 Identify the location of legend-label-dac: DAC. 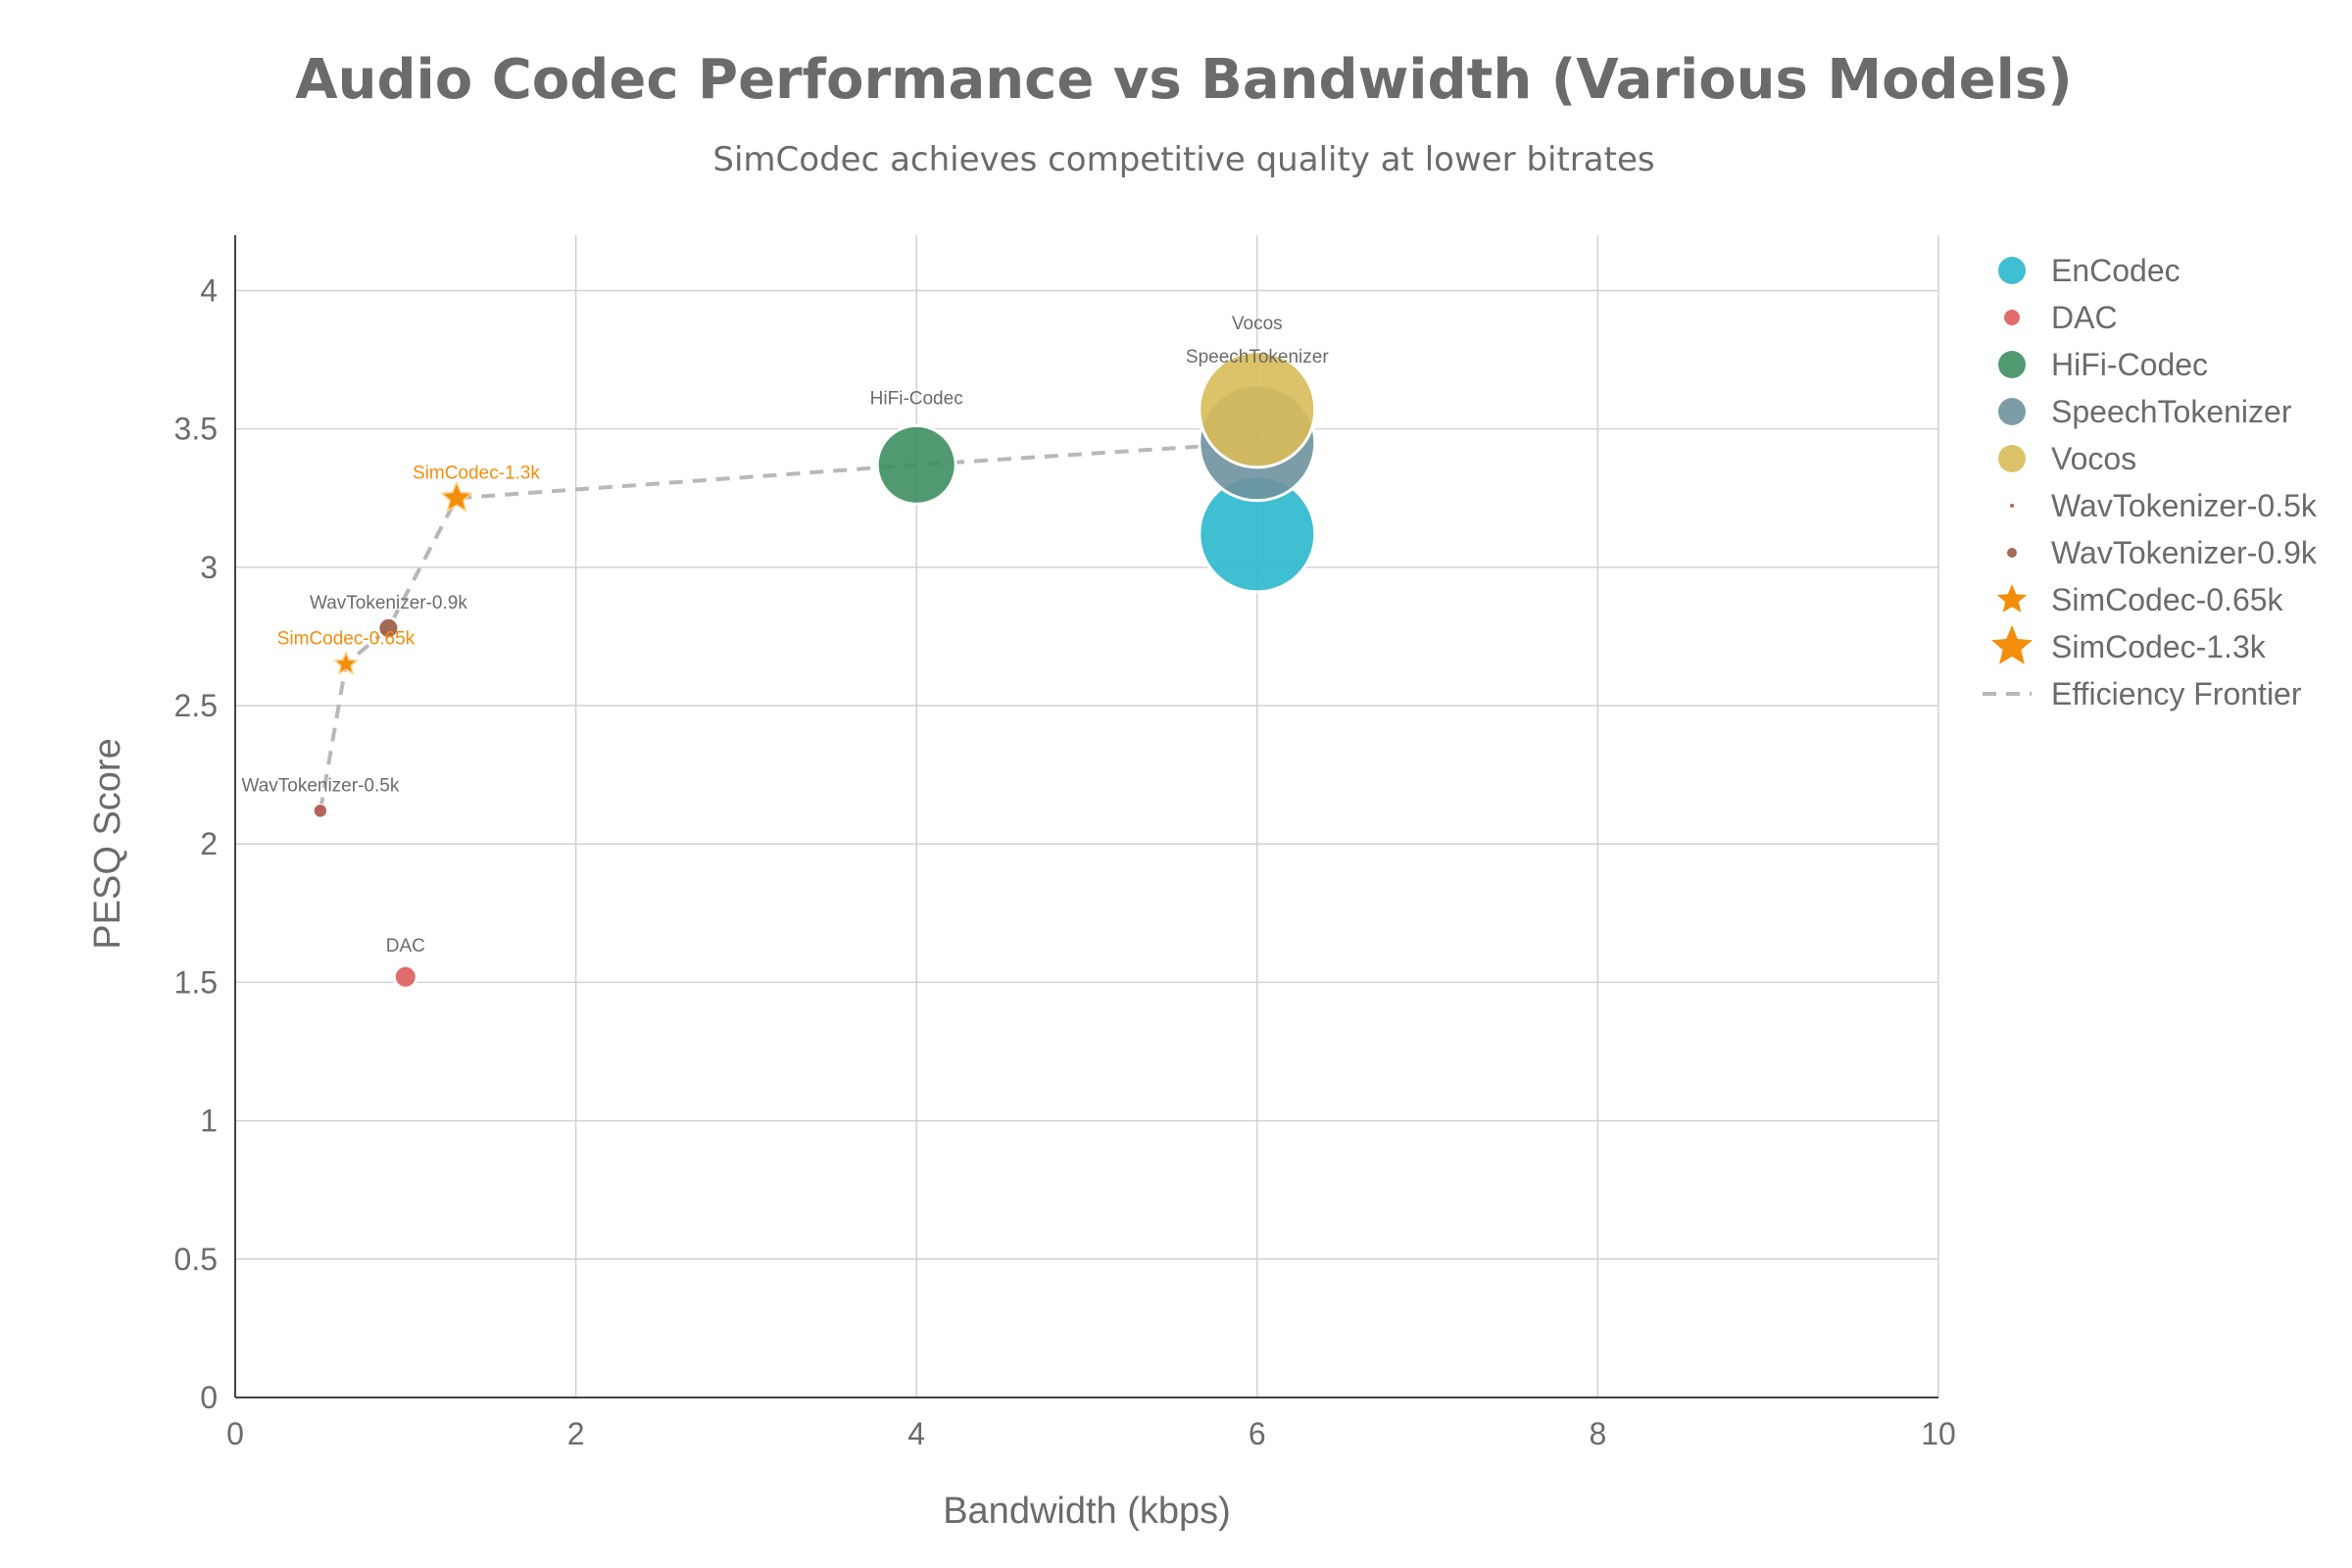
(2084, 317).